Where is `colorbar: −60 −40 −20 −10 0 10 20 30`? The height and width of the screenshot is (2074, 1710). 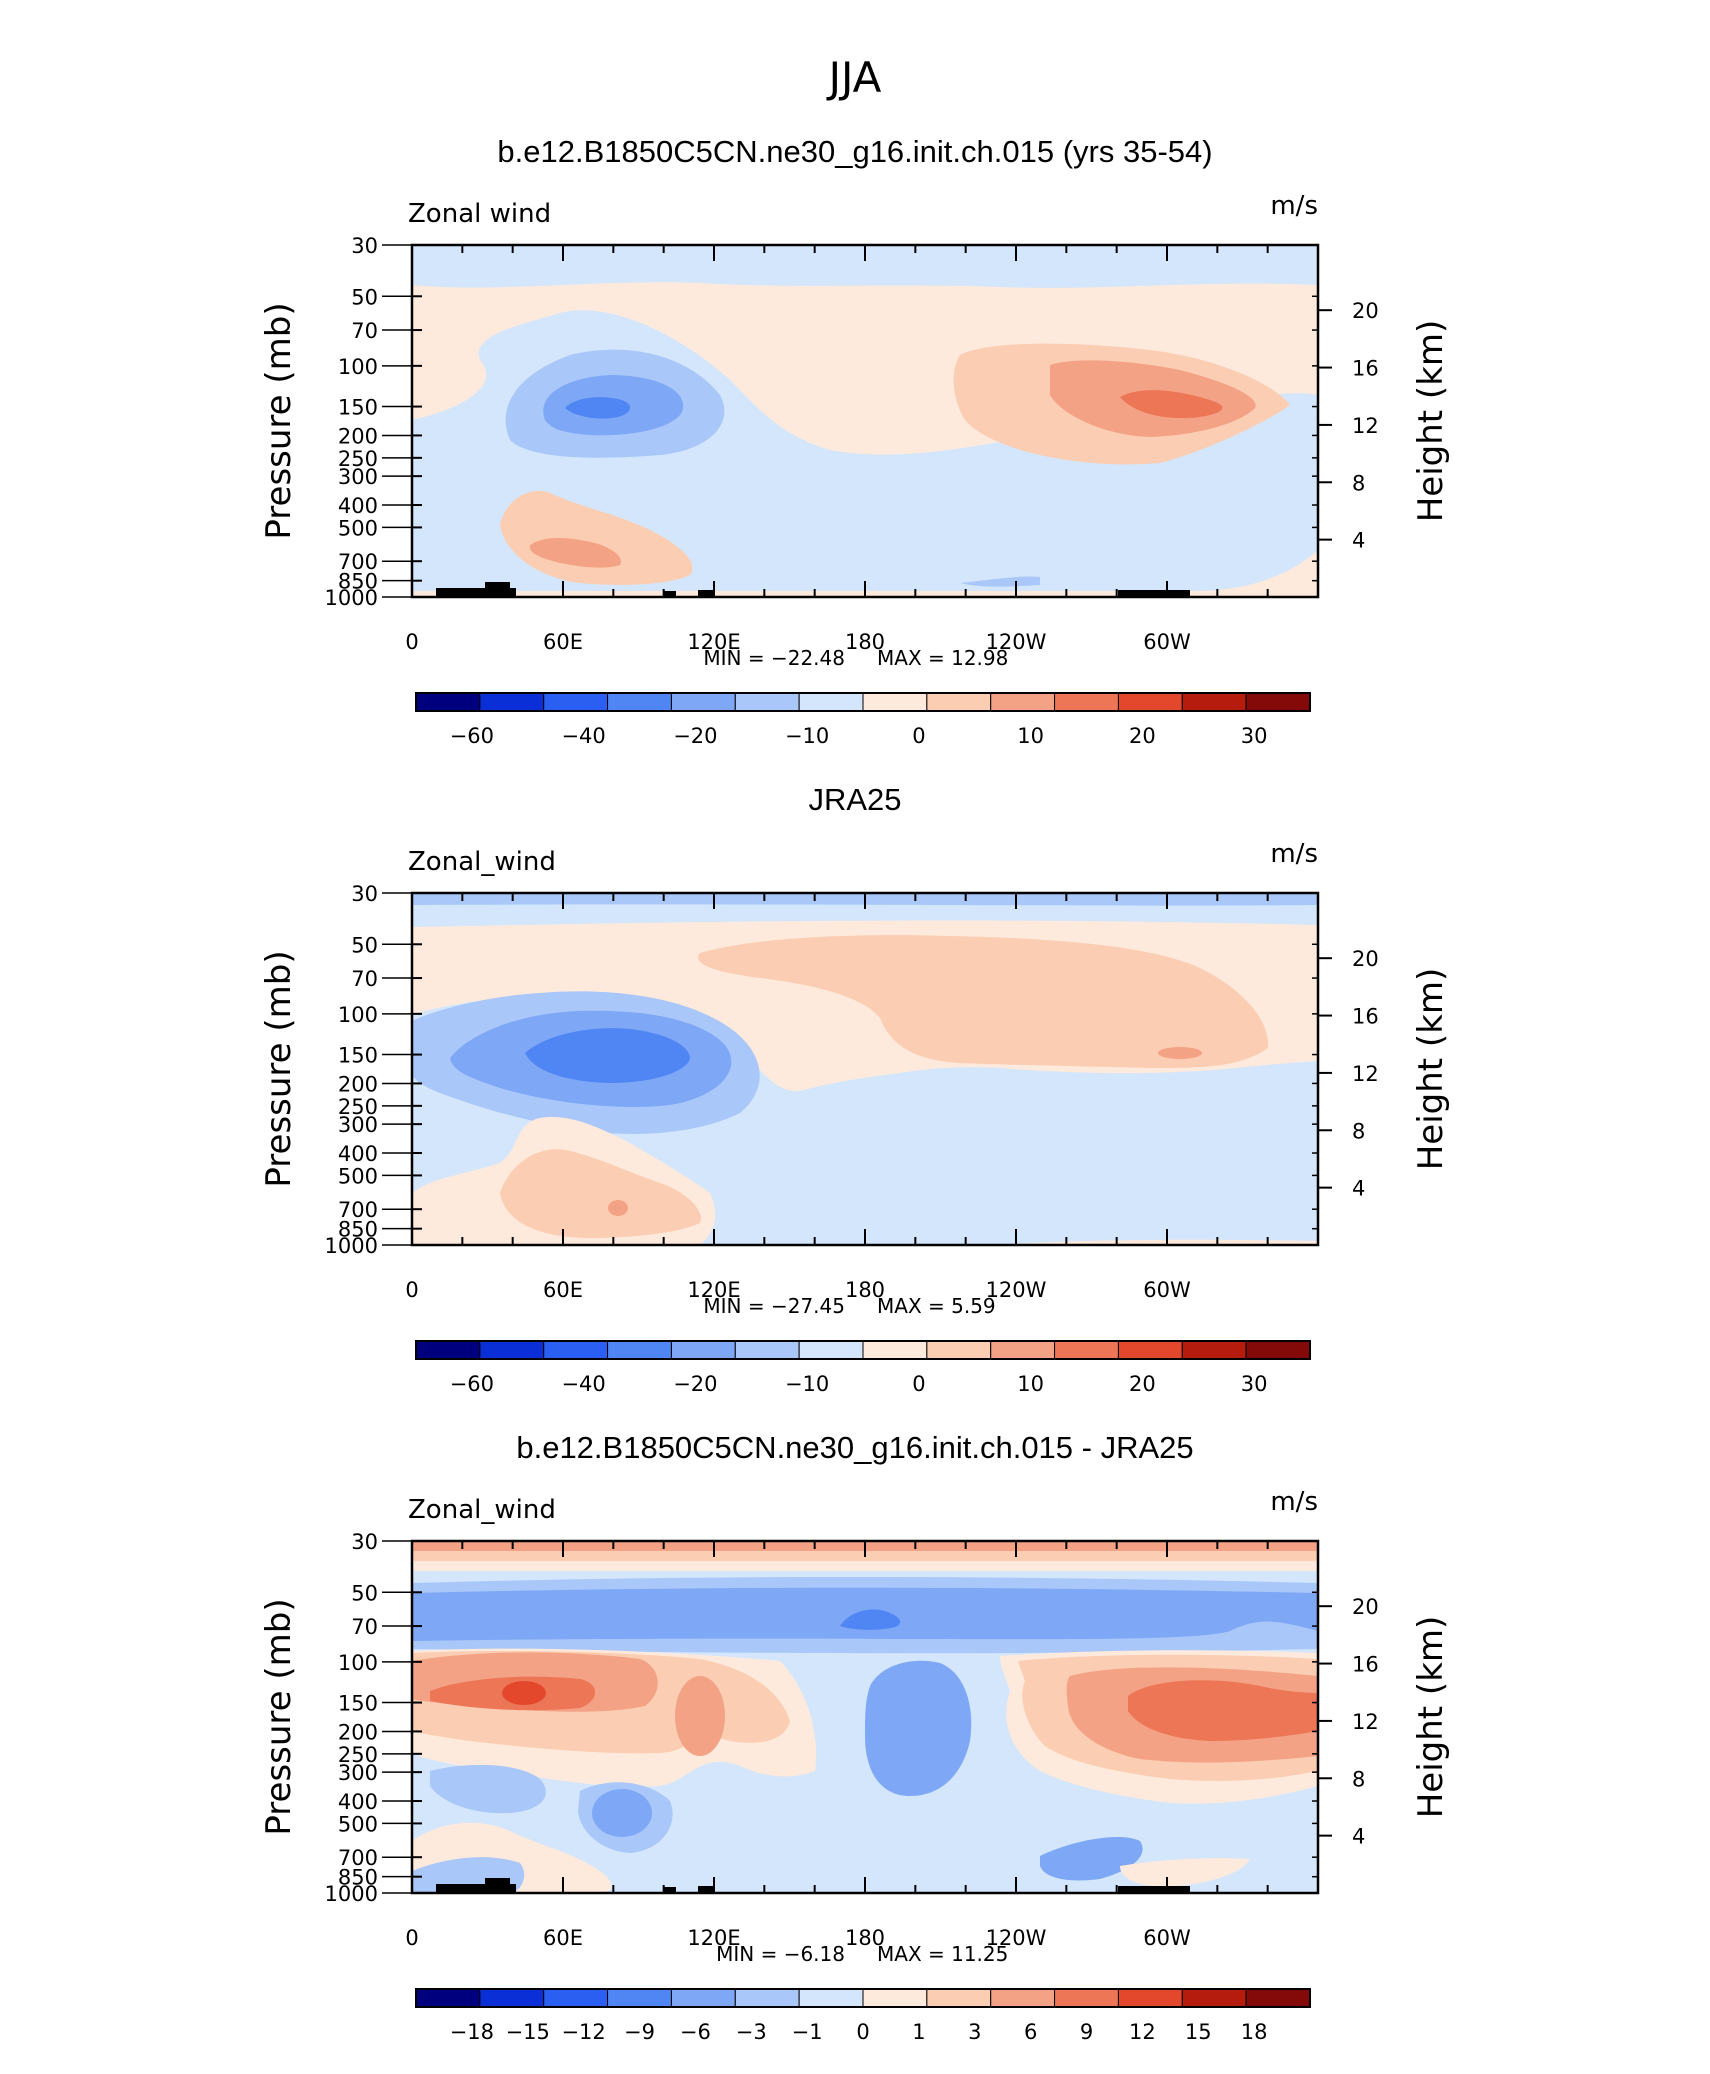 colorbar: −60 −40 −20 −10 0 10 20 30 is located at coordinates (863, 720).